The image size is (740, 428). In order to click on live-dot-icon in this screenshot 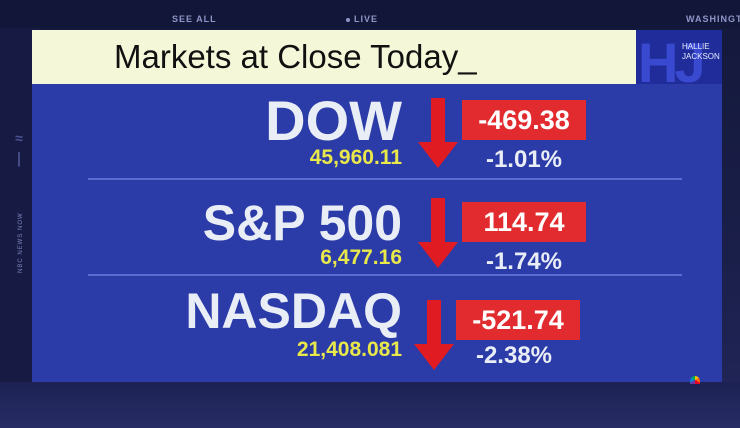, I will do `click(348, 19)`.